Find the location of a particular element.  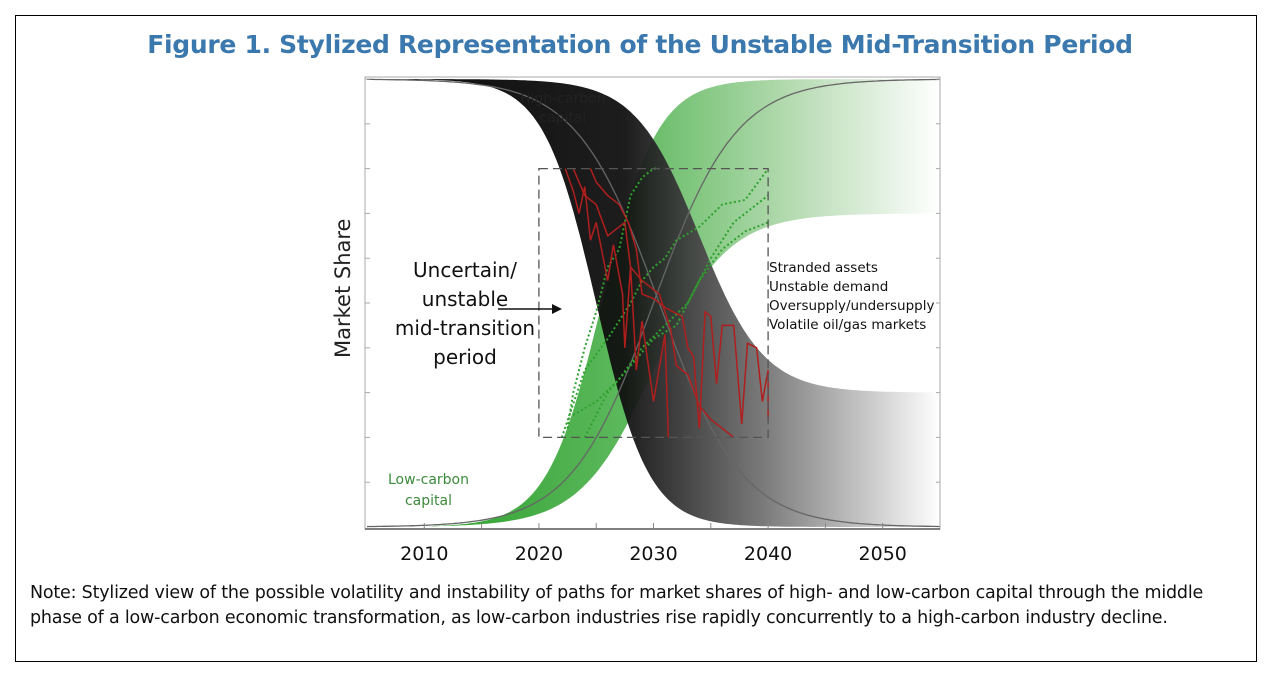

mid-transition-box is located at coordinates (653, 303).